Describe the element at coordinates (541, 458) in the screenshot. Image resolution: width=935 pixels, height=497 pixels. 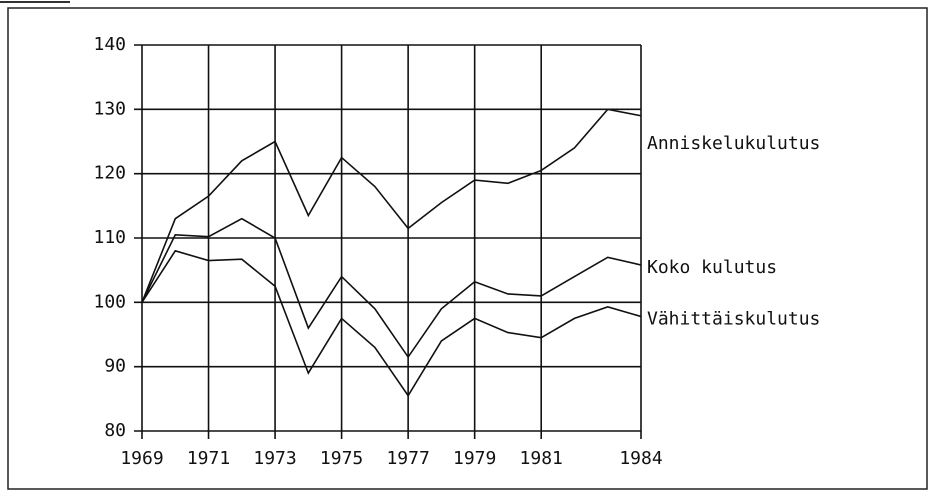
I see `x-tick-label: 1981` at that location.